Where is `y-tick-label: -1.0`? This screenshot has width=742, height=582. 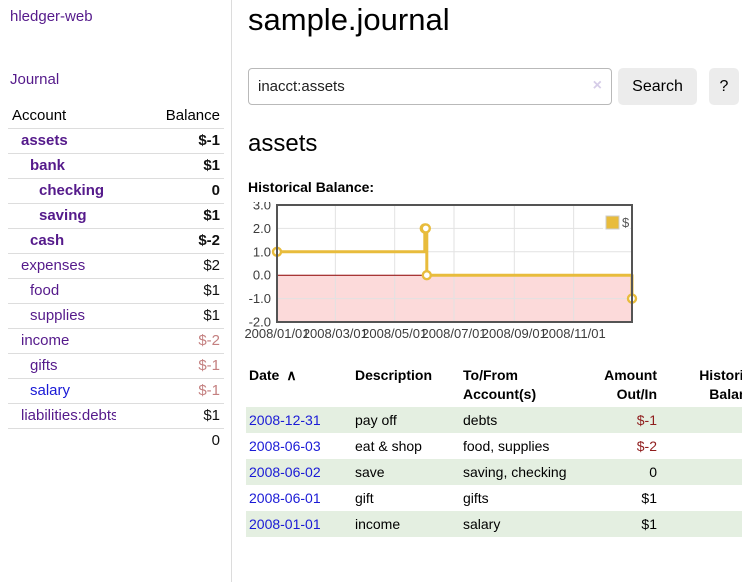 y-tick-label: -1.0 is located at coordinates (260, 298).